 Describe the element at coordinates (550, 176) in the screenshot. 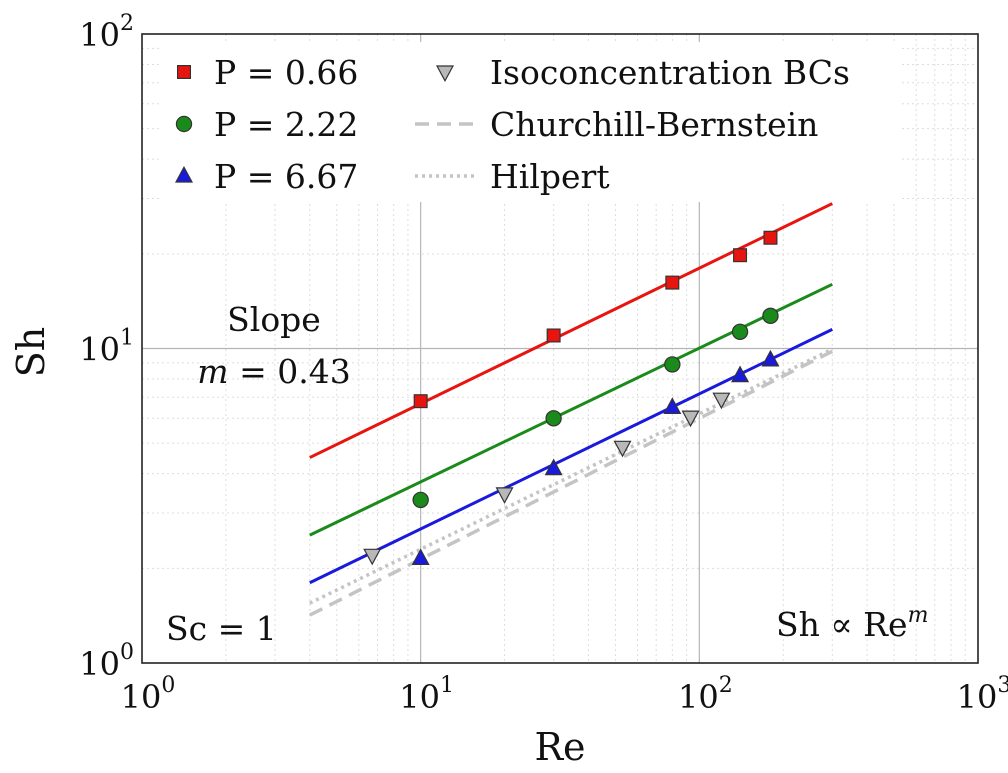

I see `legend-label: Hilpert` at that location.